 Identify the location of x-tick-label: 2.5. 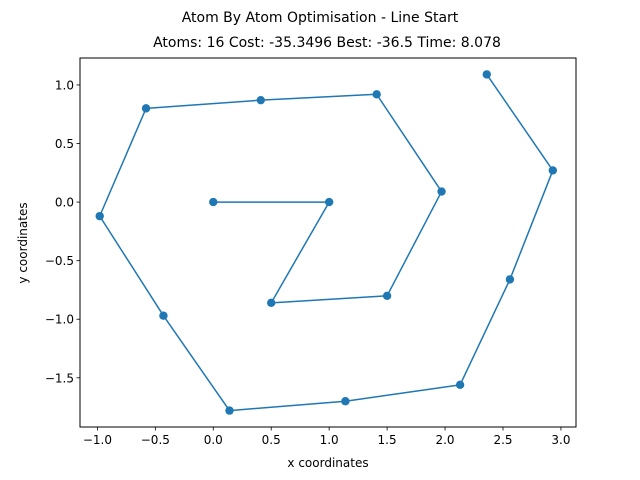
(502, 440).